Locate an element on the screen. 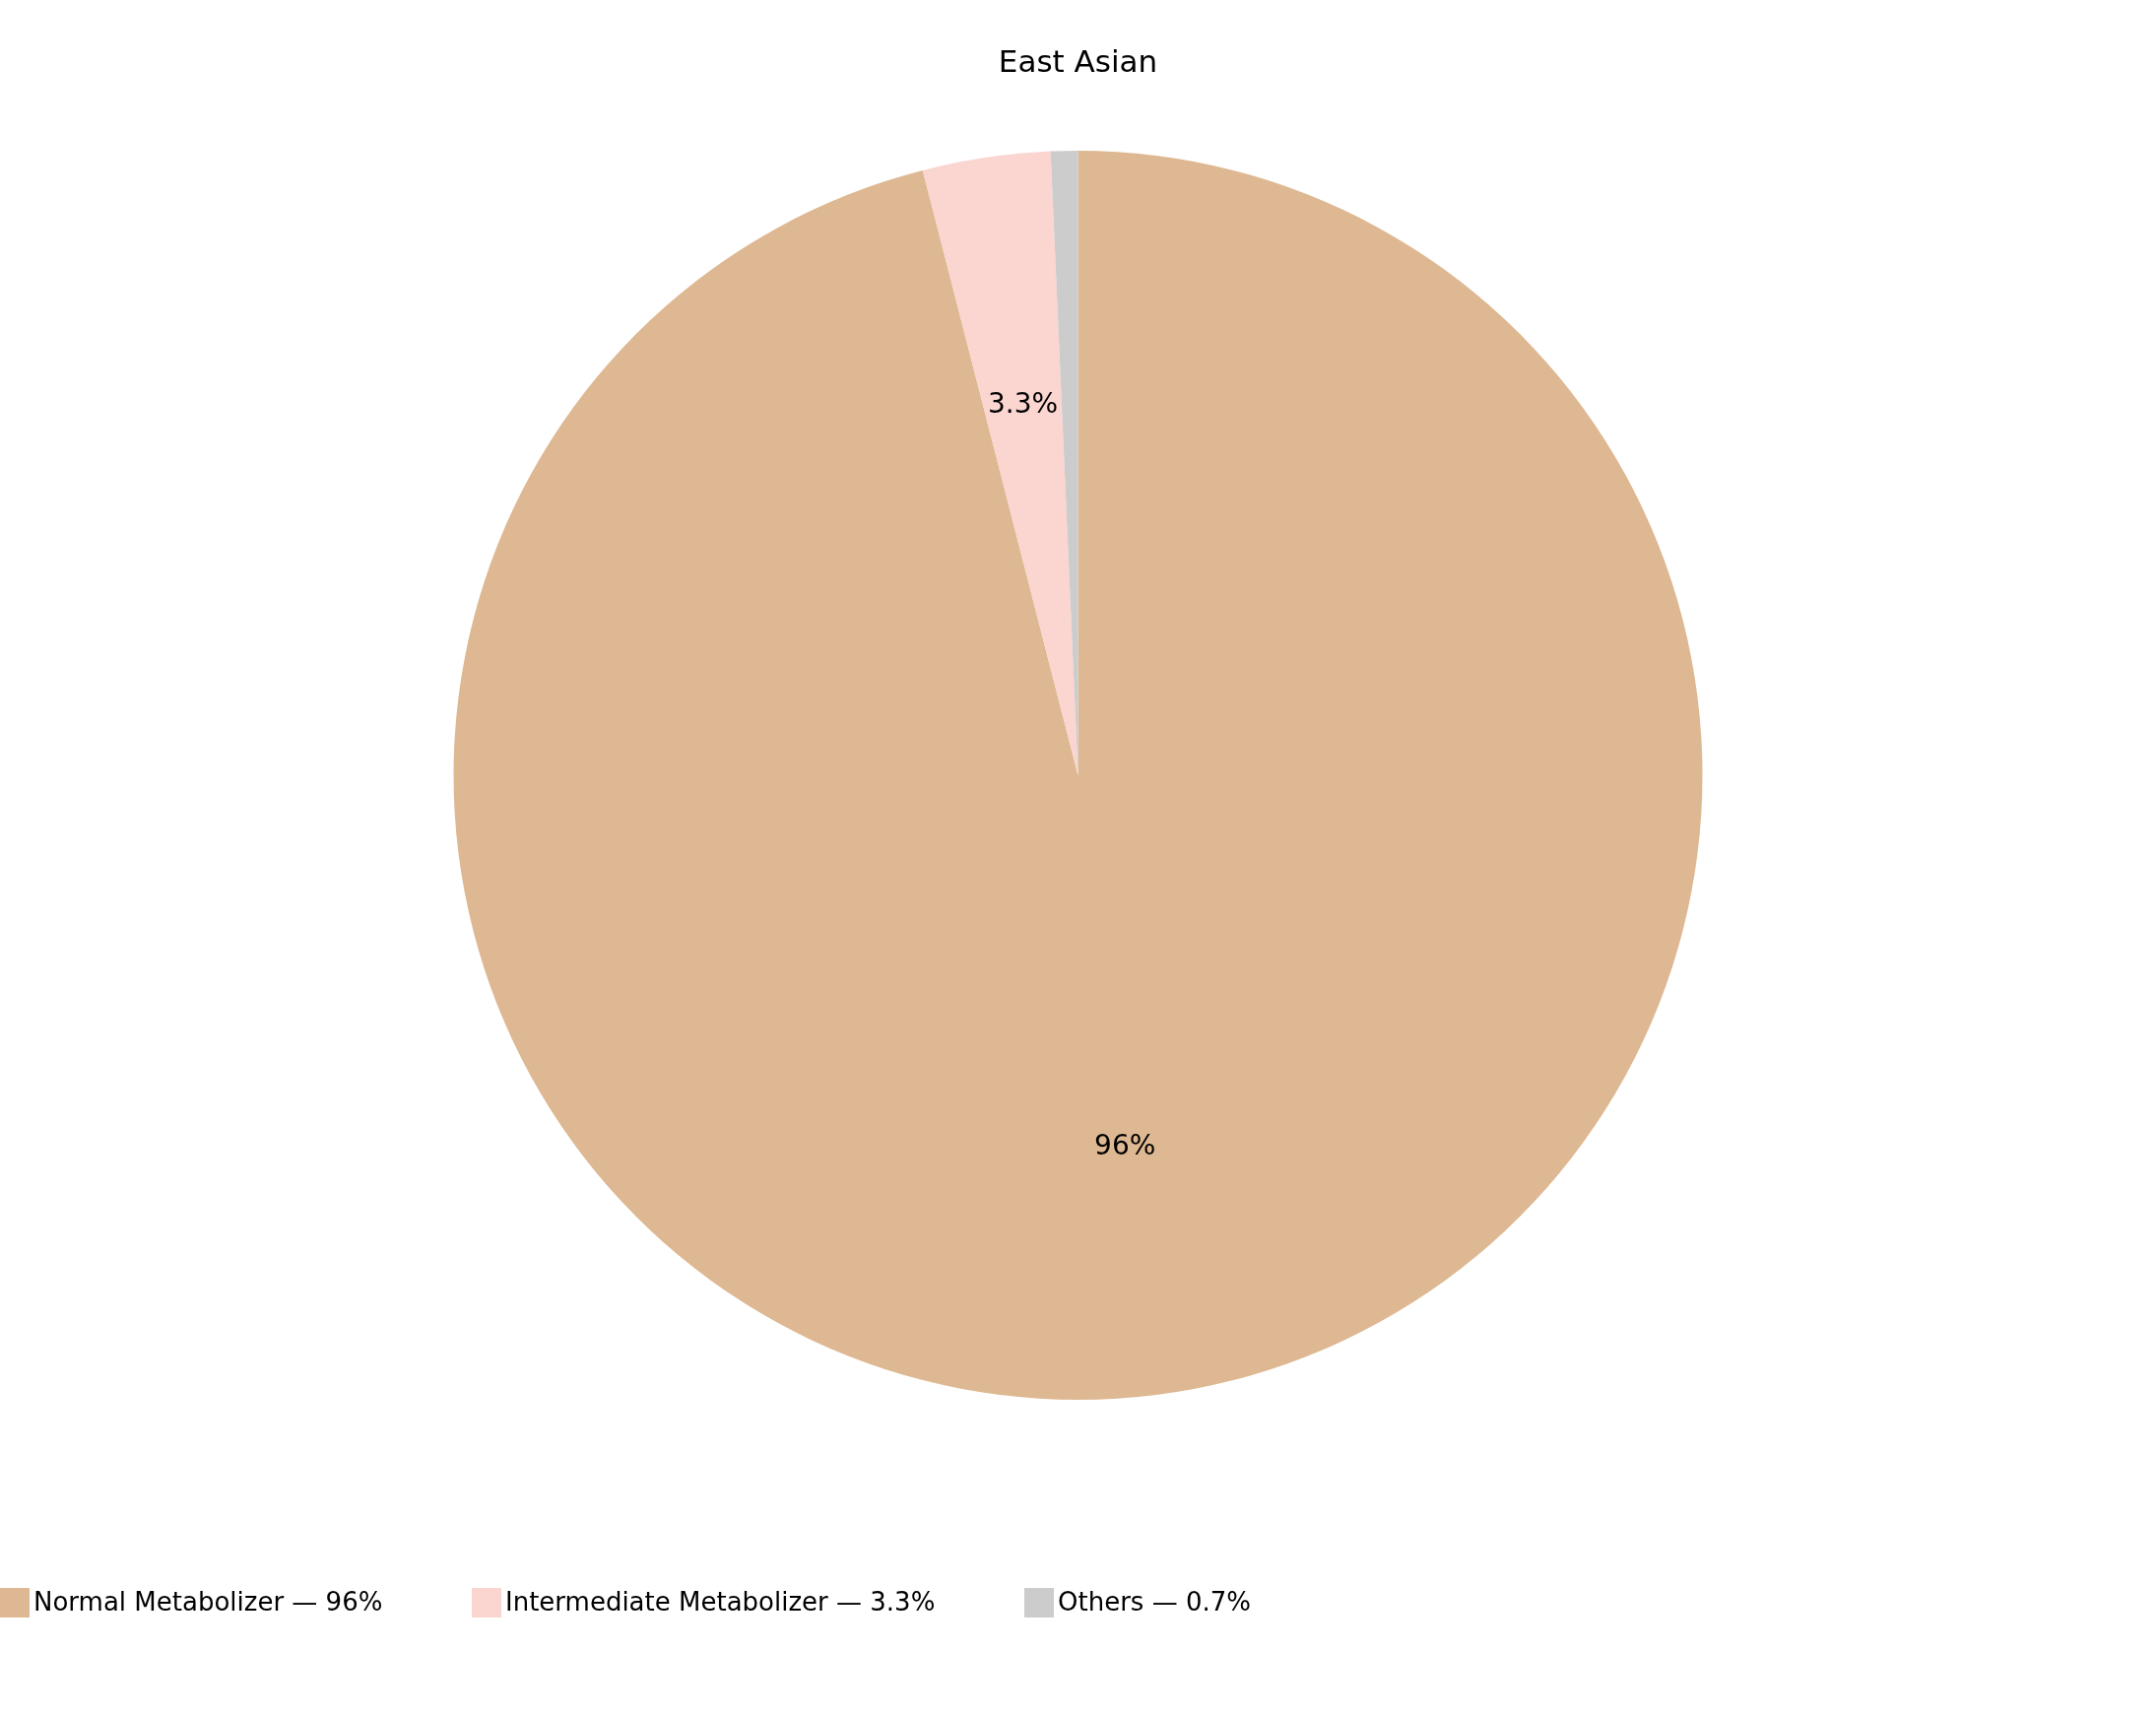 The height and width of the screenshot is (1717, 2156). legend-label: Others — 0.7% is located at coordinates (1154, 1602).